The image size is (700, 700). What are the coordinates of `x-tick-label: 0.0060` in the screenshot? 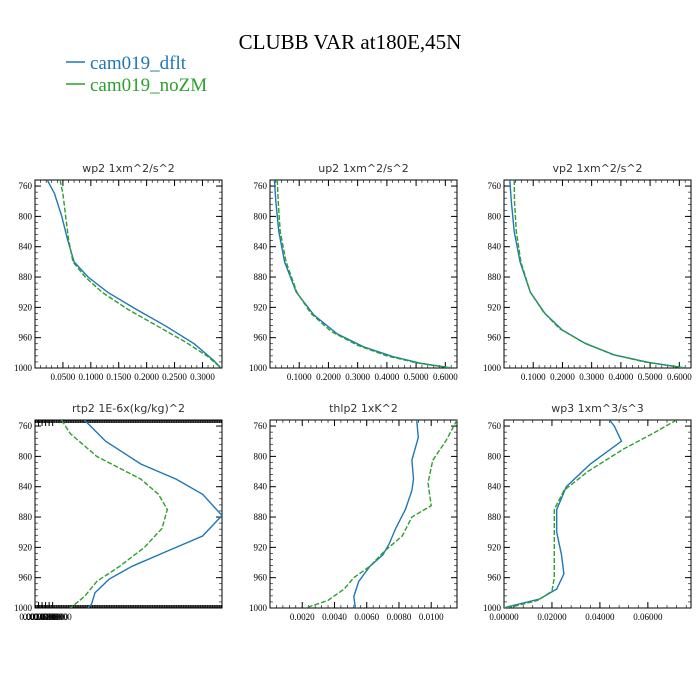 It's located at (366, 617).